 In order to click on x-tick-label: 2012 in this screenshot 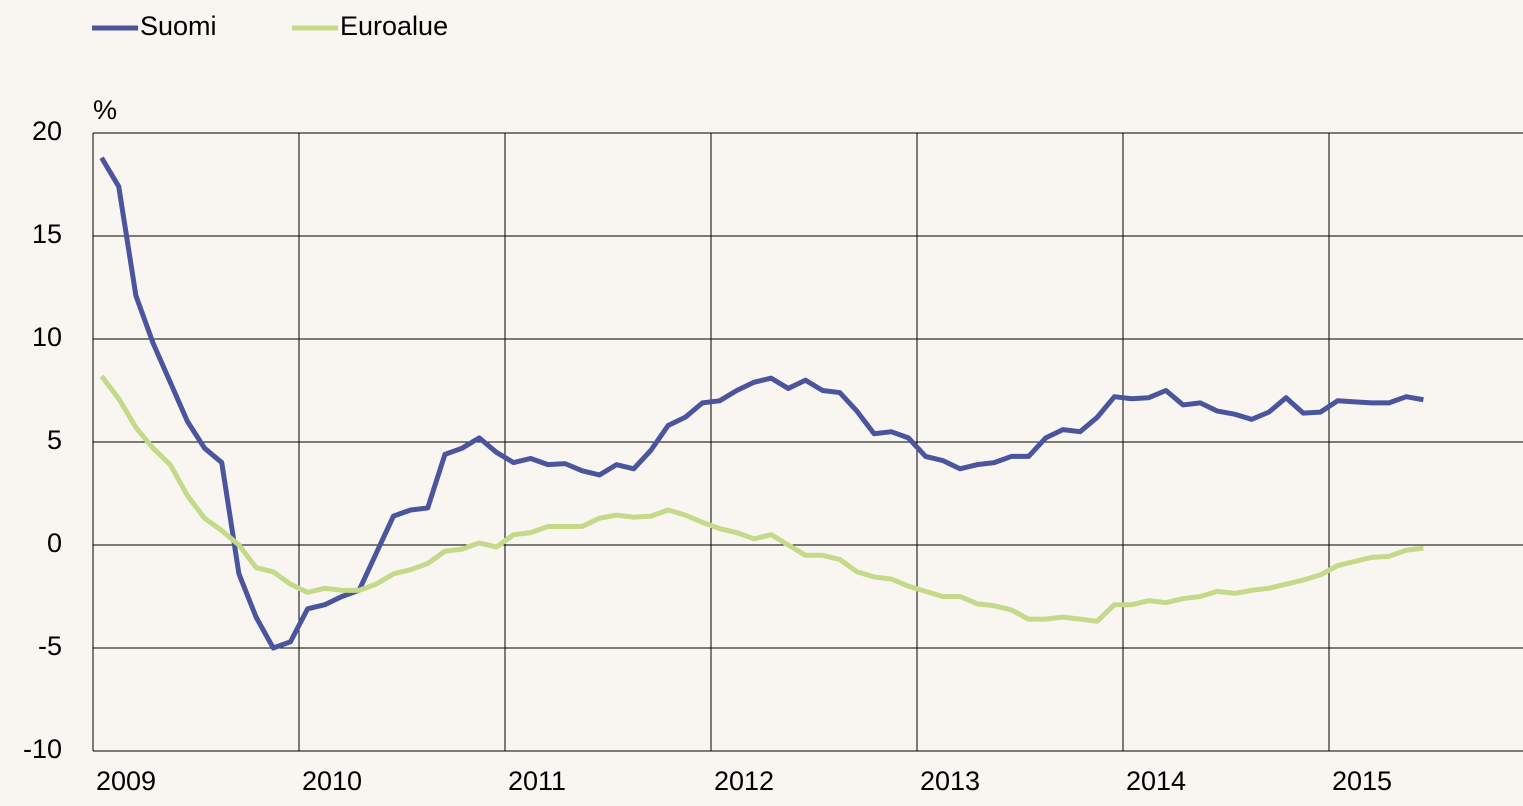, I will do `click(744, 781)`.